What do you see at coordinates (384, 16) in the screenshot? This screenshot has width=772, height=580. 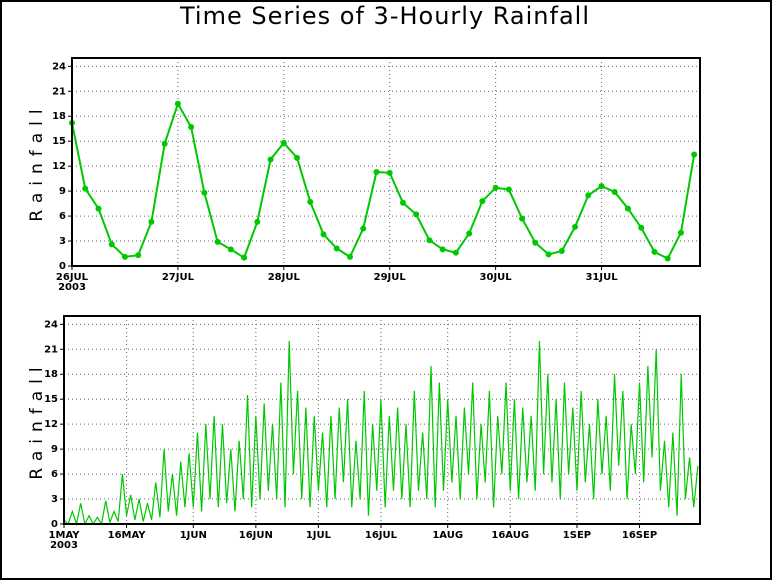 I see `chart-title: Time Series of 3-Hourly Rainfall` at bounding box center [384, 16].